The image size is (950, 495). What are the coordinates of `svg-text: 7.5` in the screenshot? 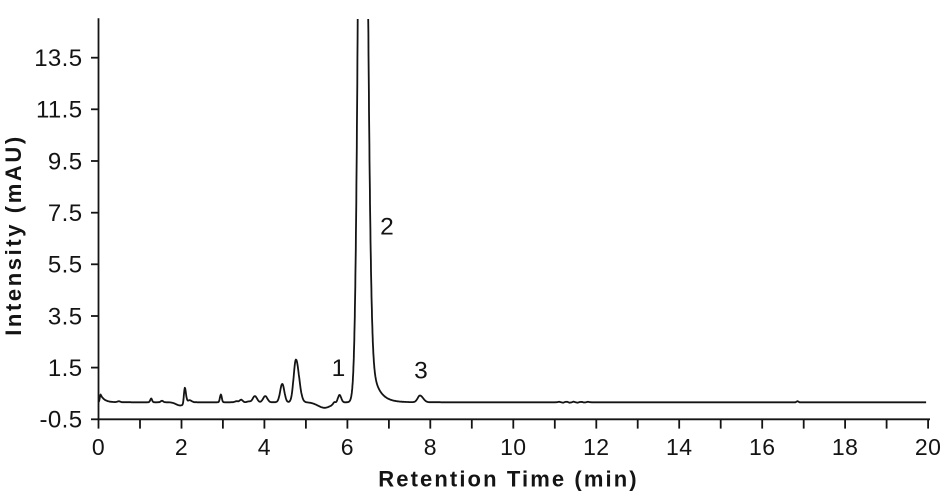 It's located at (65, 213).